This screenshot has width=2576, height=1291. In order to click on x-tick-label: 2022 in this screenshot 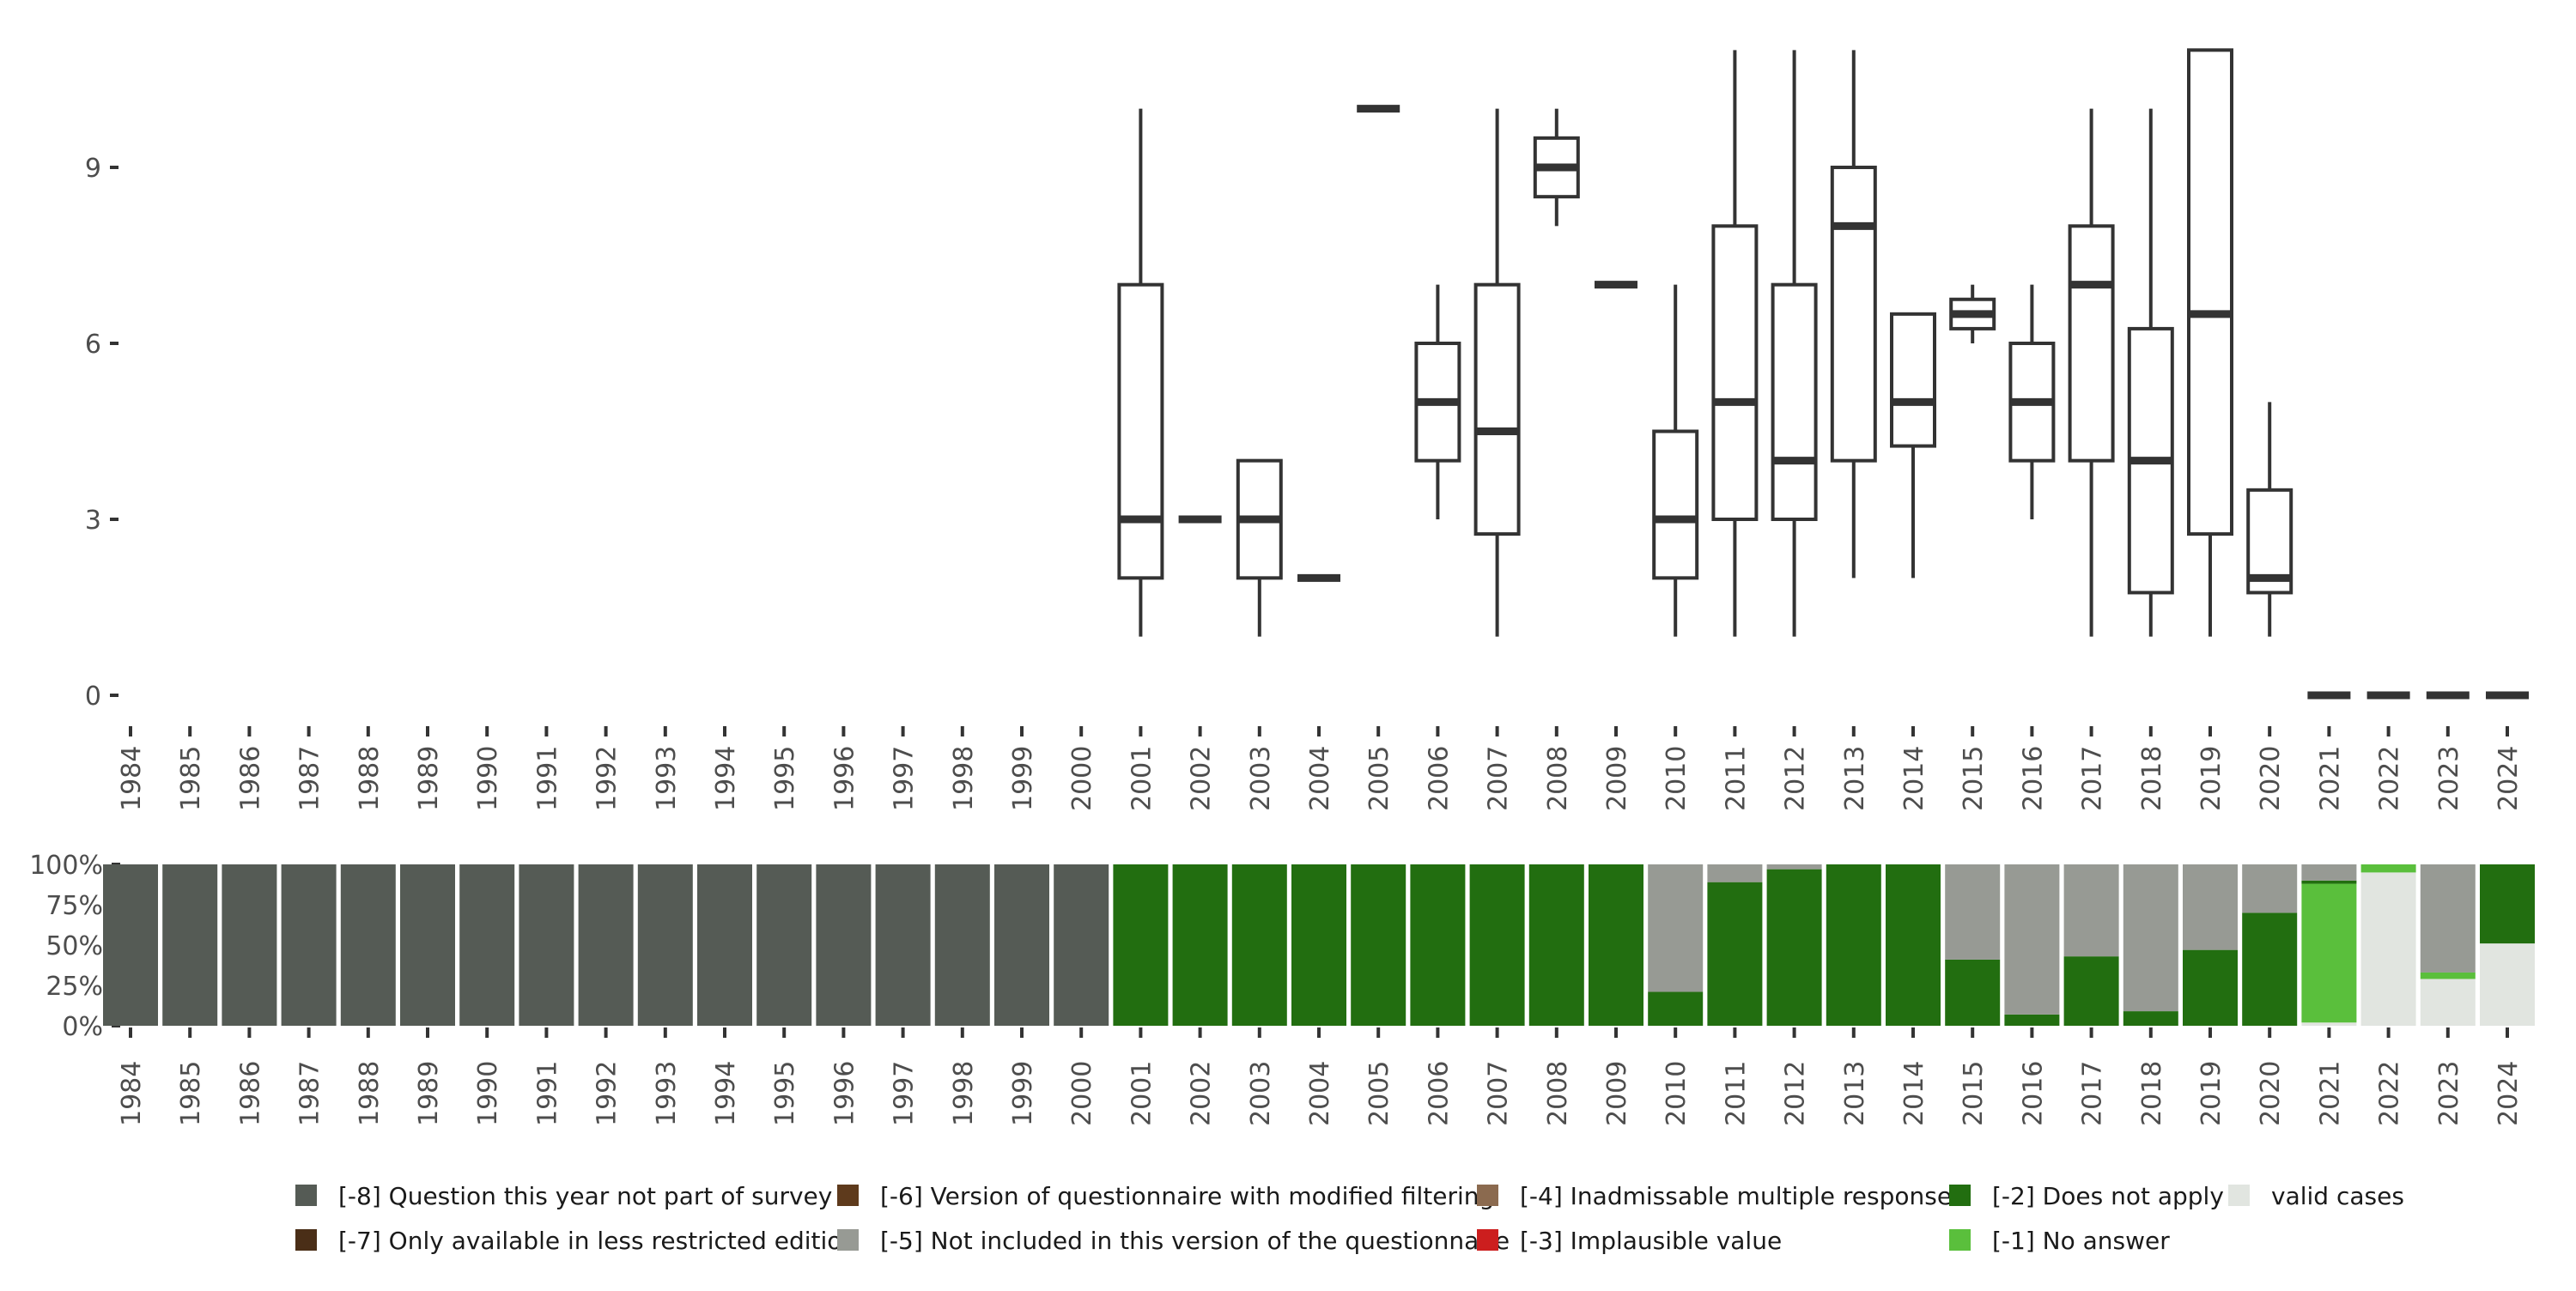, I will do `click(2390, 779)`.